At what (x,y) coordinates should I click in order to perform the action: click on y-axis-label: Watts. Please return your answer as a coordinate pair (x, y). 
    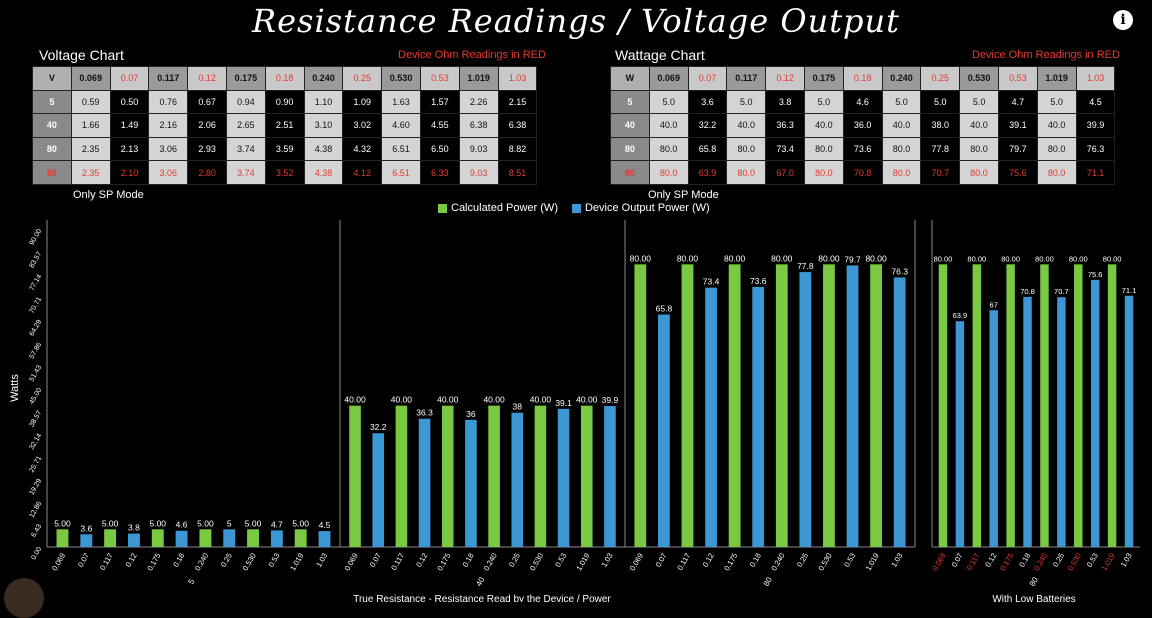
    Looking at the image, I should click on (15, 388).